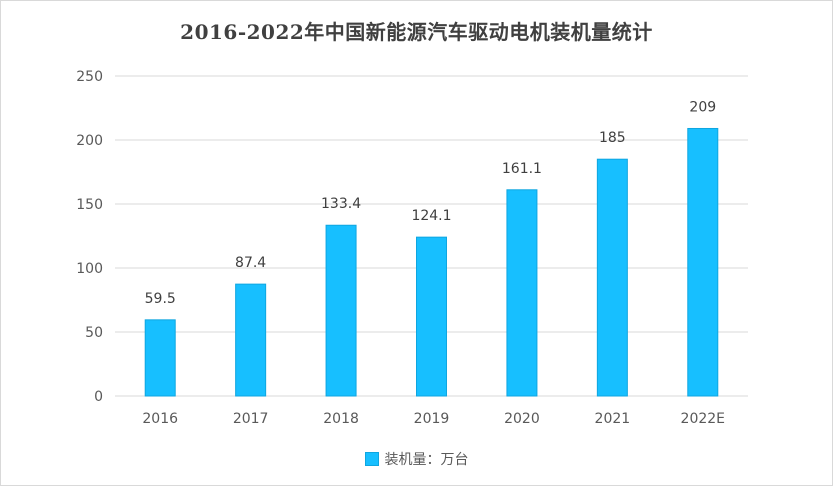 The height and width of the screenshot is (486, 833). Describe the element at coordinates (522, 169) in the screenshot. I see `data-label: 161.1` at that location.